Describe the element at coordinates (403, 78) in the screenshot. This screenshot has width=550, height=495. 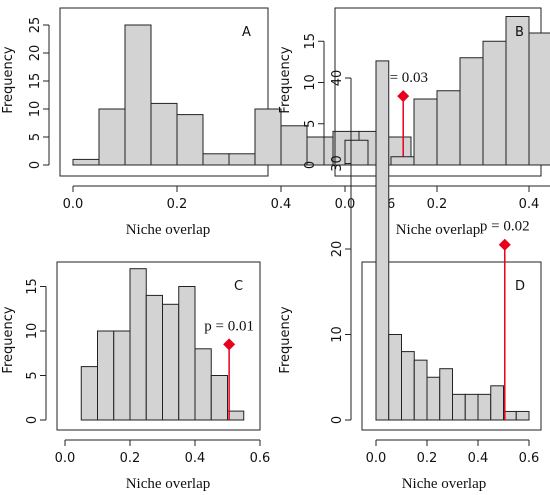
I see `p-value-label: p = 0.03` at that location.